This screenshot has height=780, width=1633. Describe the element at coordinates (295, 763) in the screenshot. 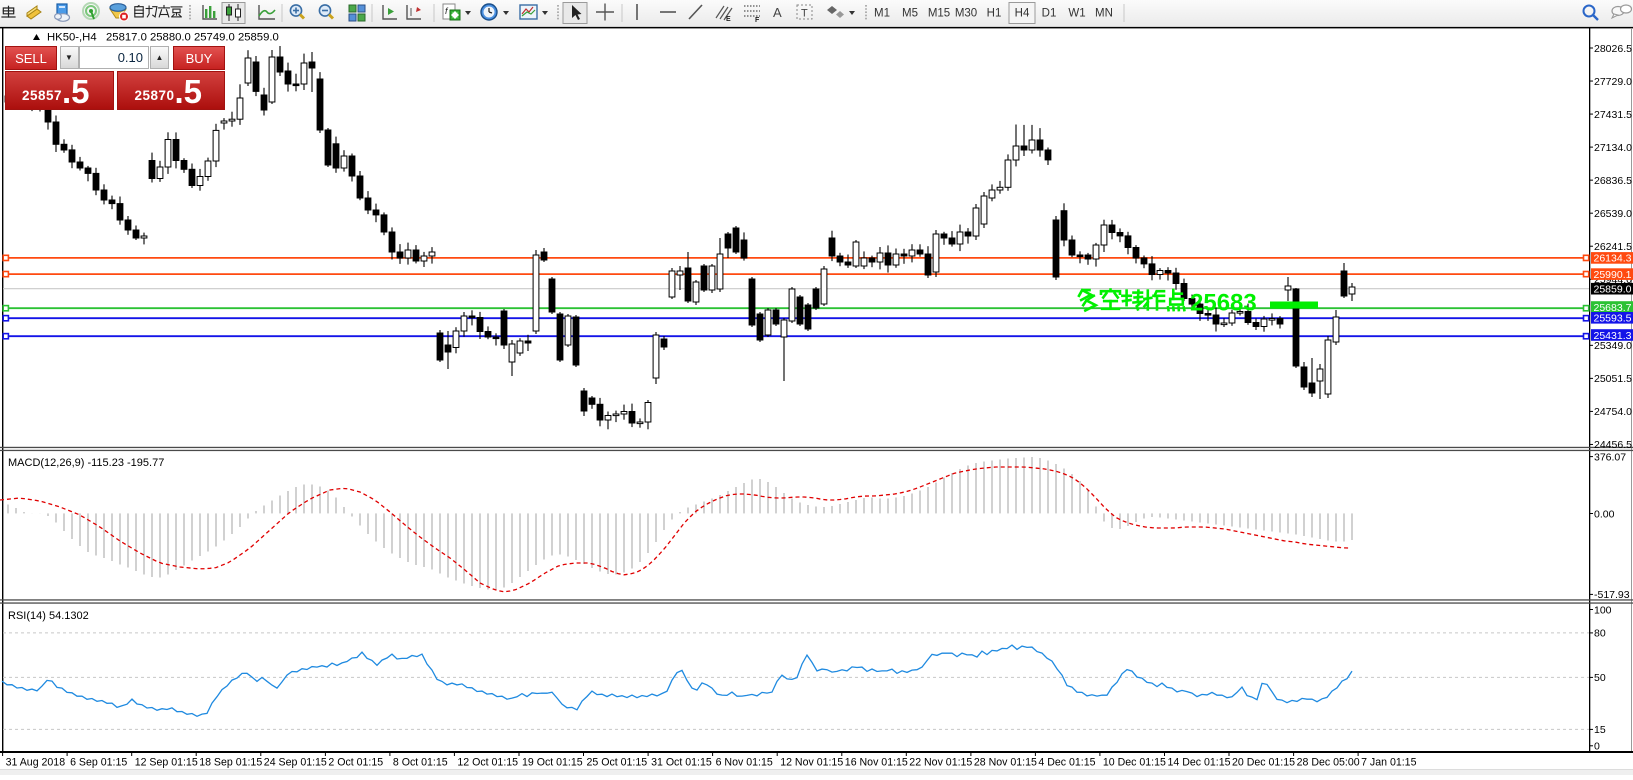

I see `svg-text: 24 Sep 01:15` at that location.